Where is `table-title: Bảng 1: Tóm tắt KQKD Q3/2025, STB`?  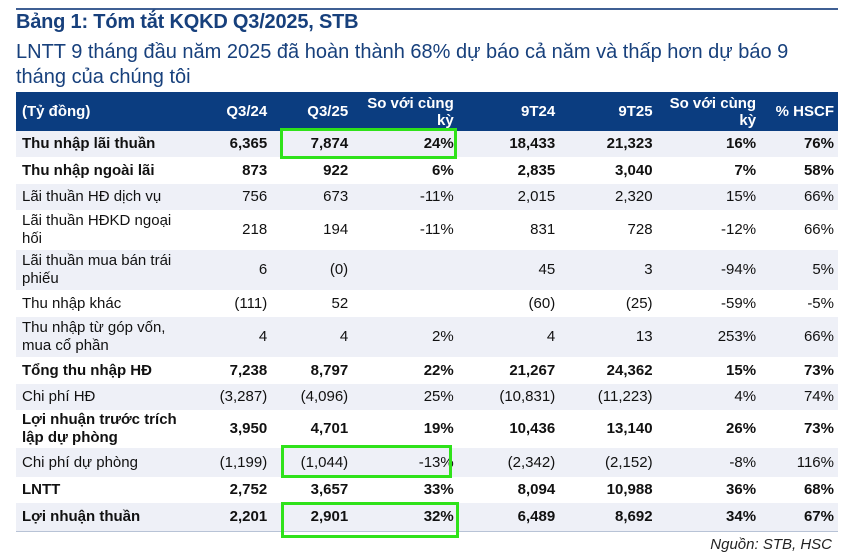 table-title: Bảng 1: Tóm tắt KQKD Q3/2025, STB is located at coordinates (187, 22).